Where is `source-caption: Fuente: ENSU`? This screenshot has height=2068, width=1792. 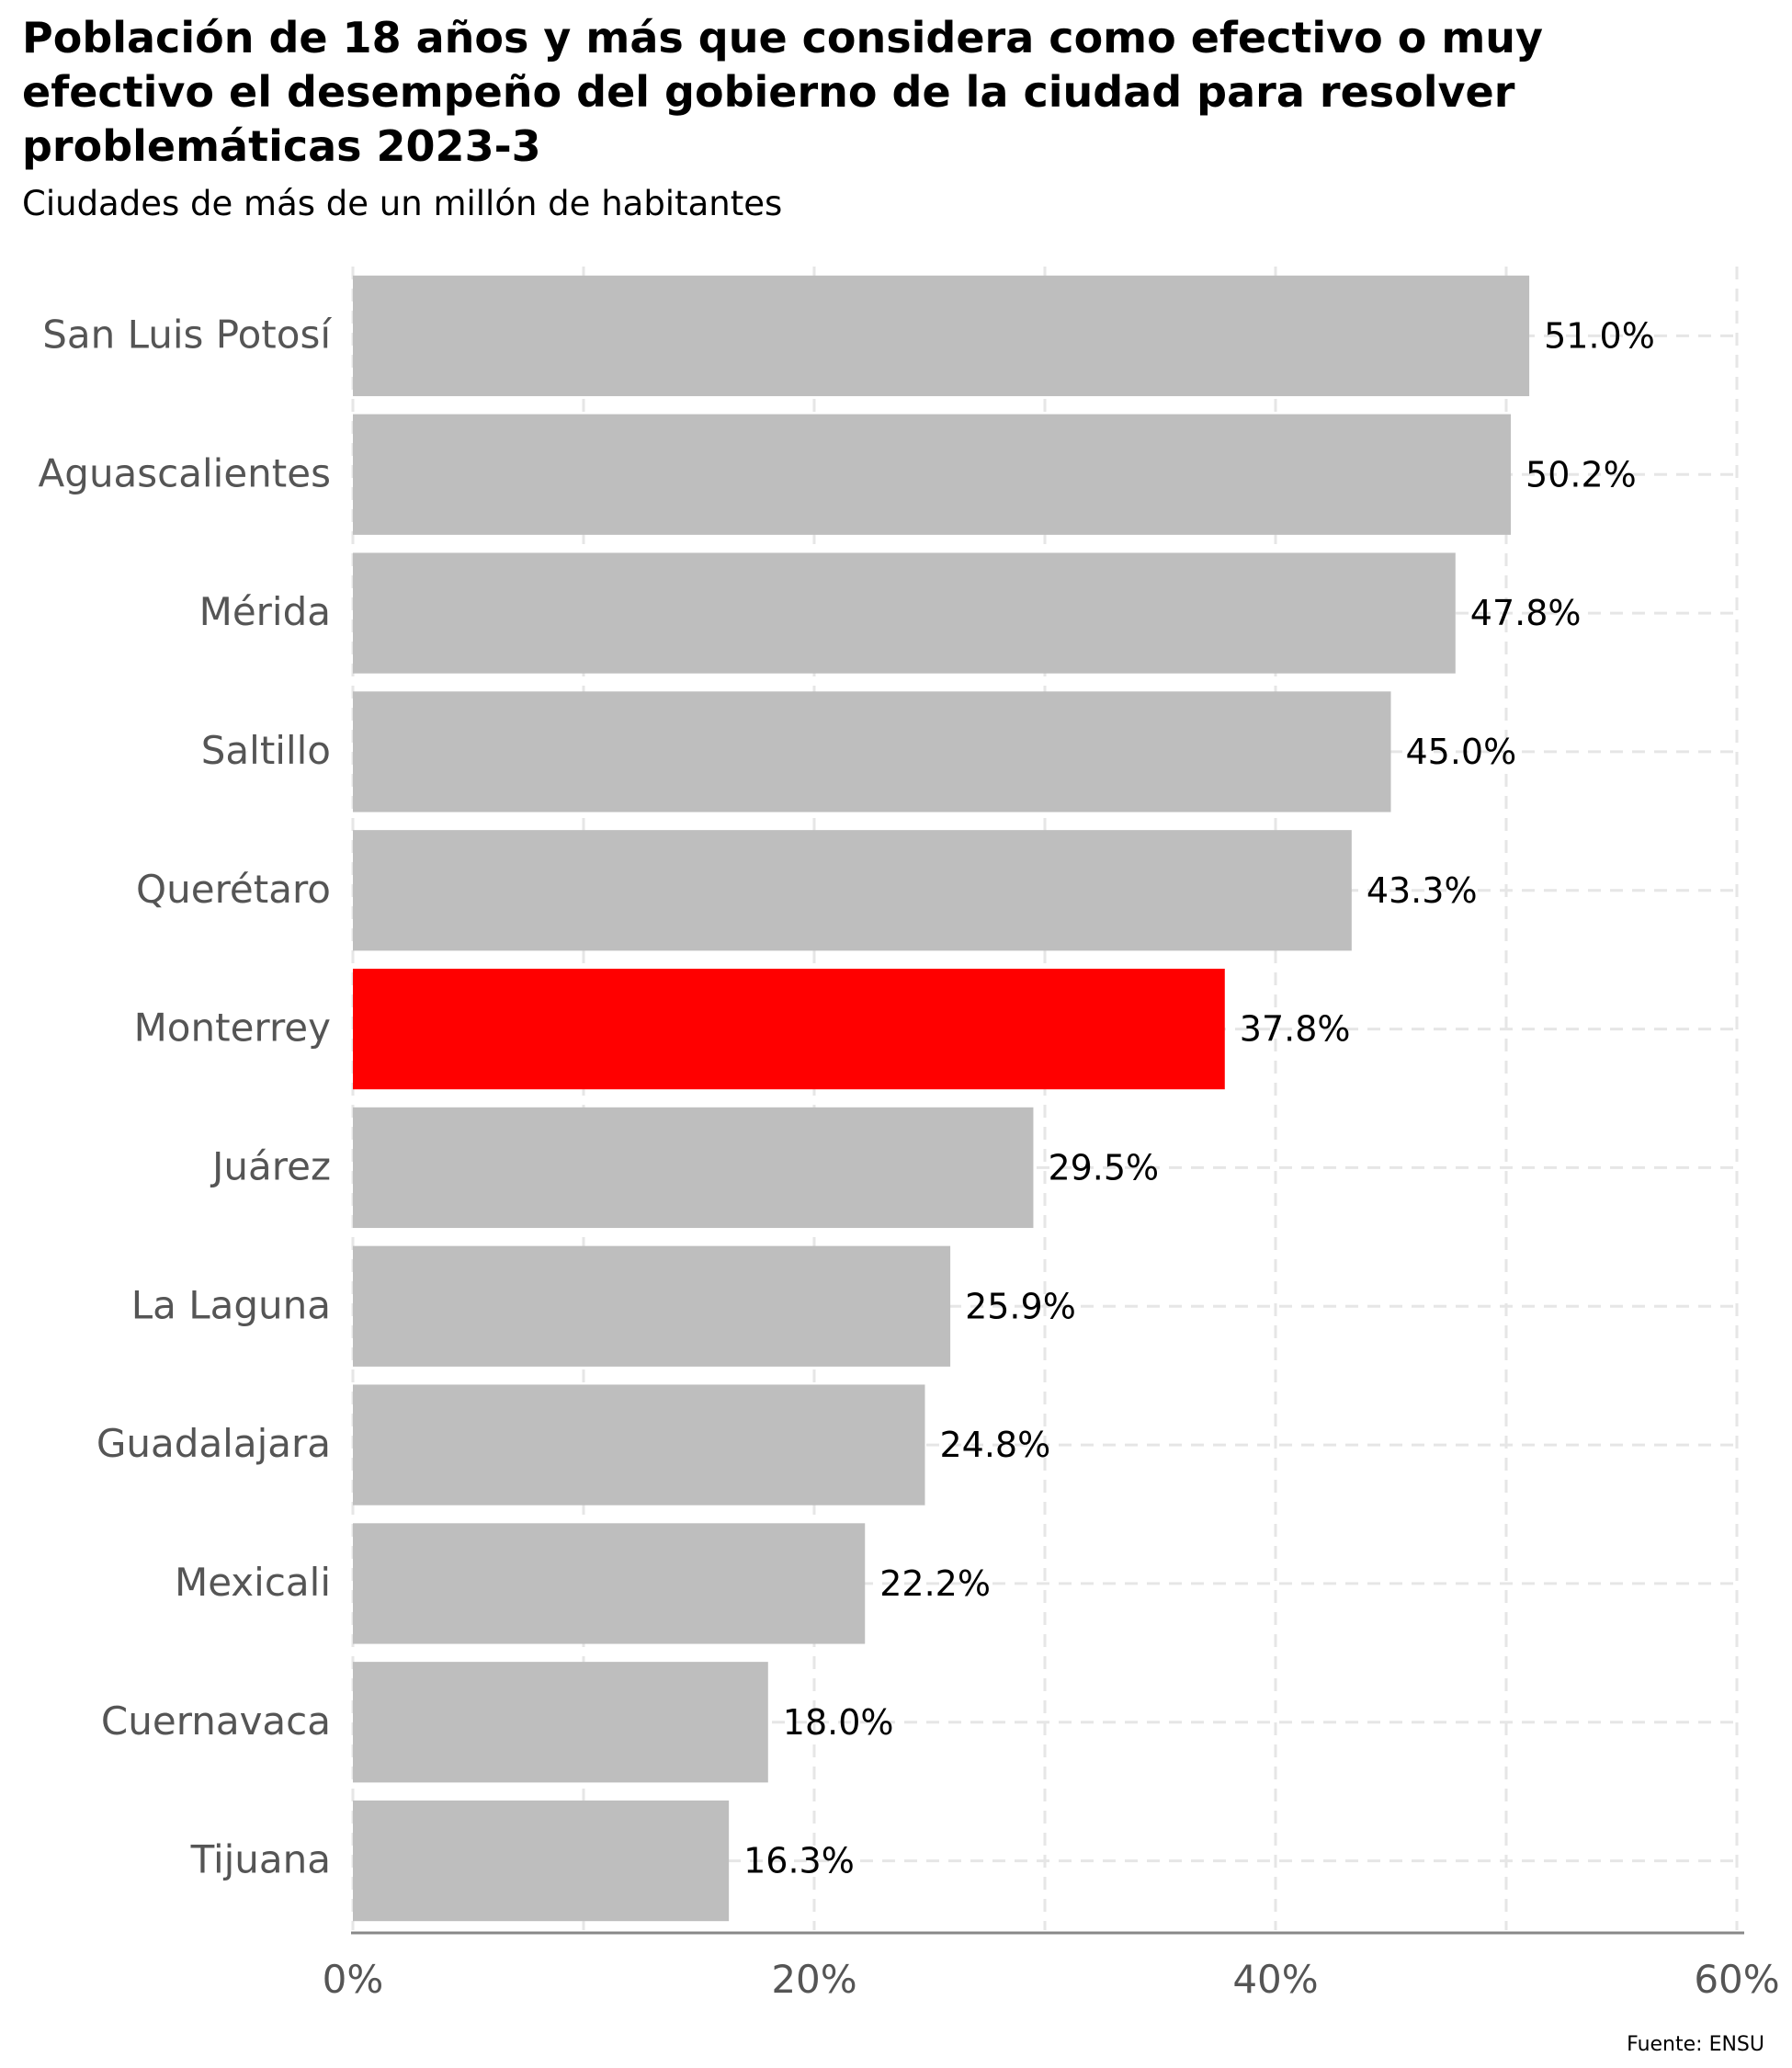 source-caption: Fuente: ENSU is located at coordinates (1695, 2044).